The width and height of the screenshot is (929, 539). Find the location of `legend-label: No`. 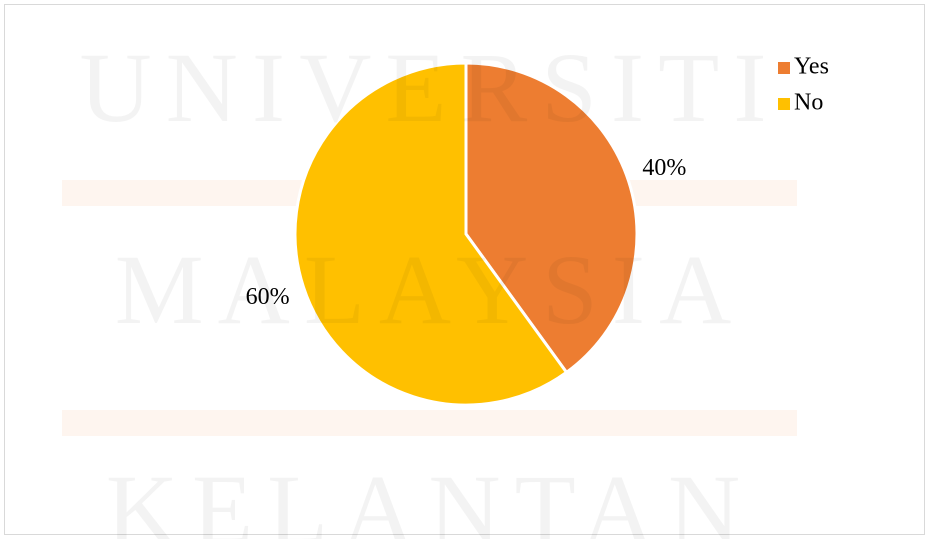

legend-label: No is located at coordinates (808, 103).